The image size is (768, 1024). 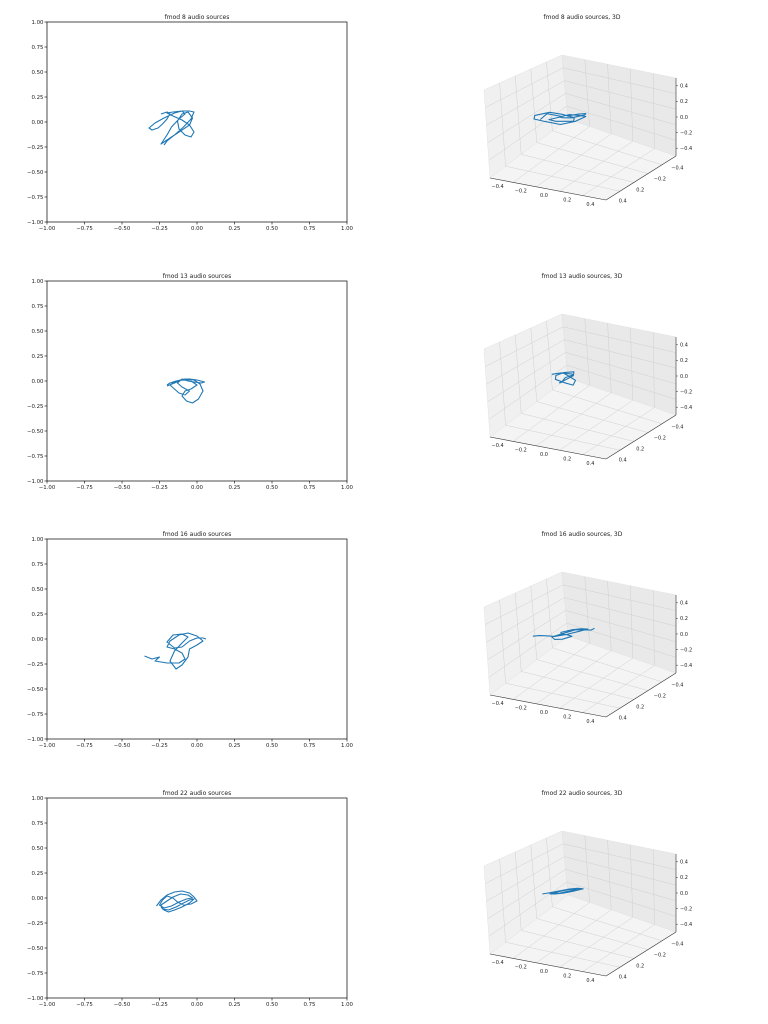 I want to click on y-tick-label: 0.75, so click(x=37, y=307).